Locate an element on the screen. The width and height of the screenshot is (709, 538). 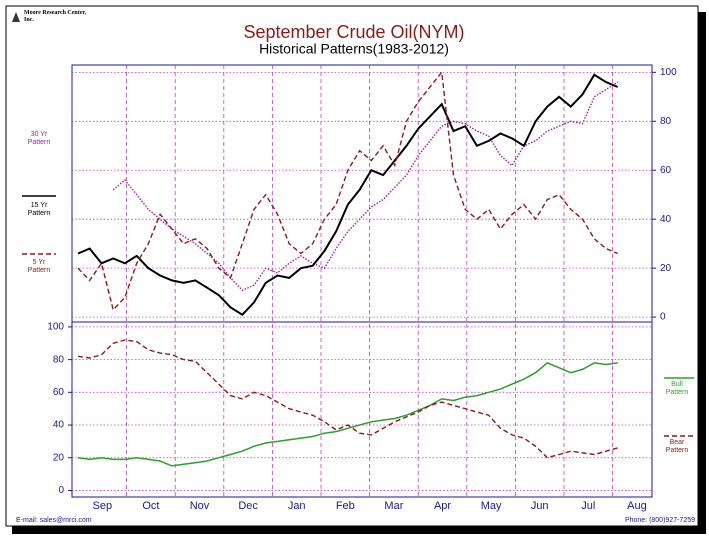
x-tick-label: Nov is located at coordinates (200, 506).